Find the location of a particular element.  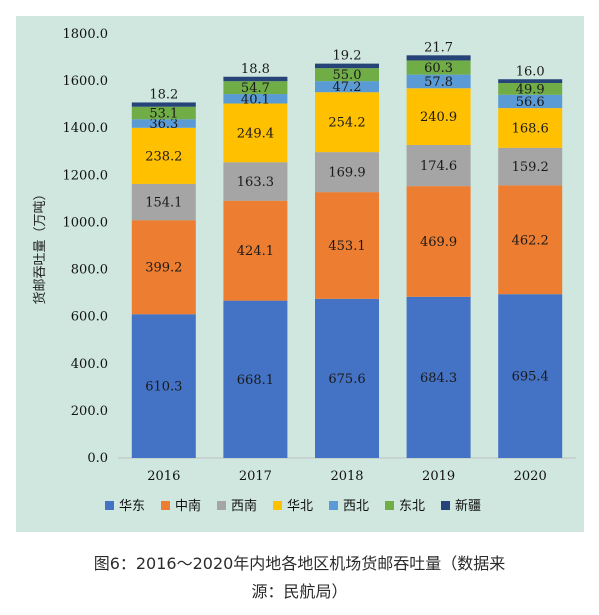

data-label: 21.7 is located at coordinates (438, 47).